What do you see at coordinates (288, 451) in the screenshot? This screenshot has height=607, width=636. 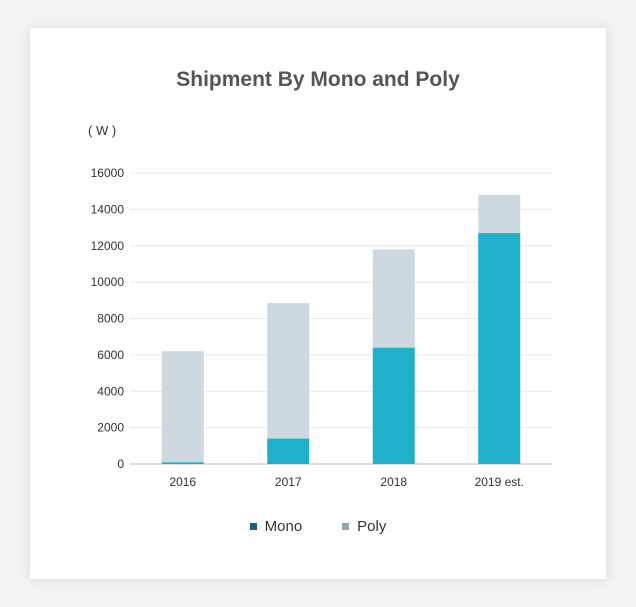 I see `bar-mono-2017` at bounding box center [288, 451].